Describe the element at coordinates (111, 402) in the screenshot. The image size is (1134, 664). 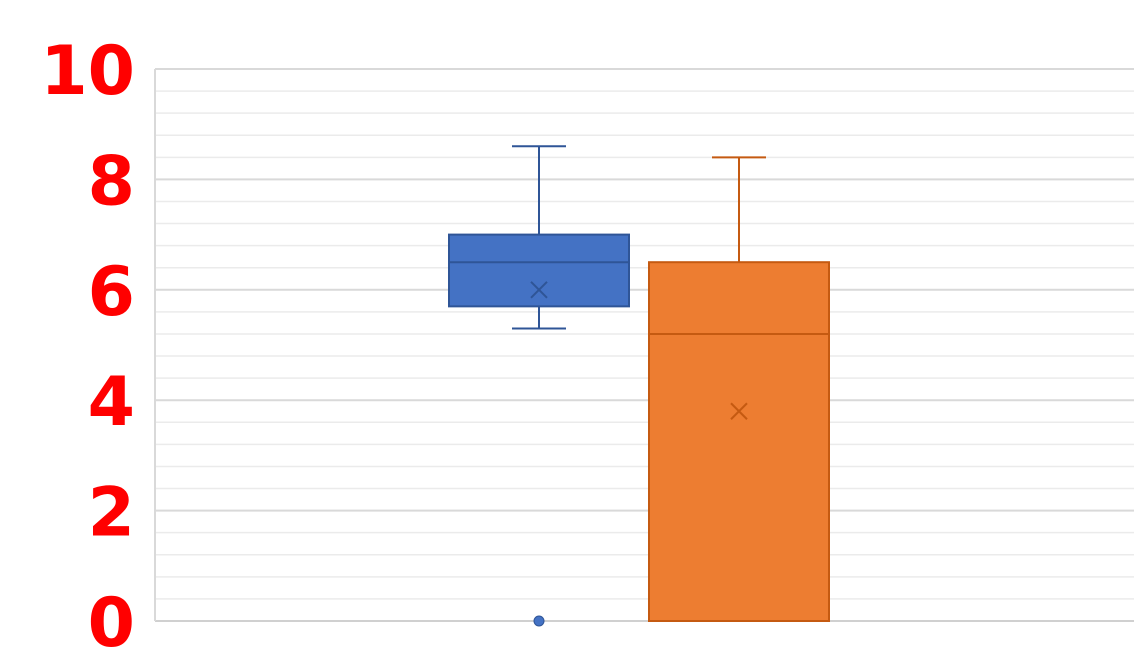
I see `y-tick-label: 4` at that location.